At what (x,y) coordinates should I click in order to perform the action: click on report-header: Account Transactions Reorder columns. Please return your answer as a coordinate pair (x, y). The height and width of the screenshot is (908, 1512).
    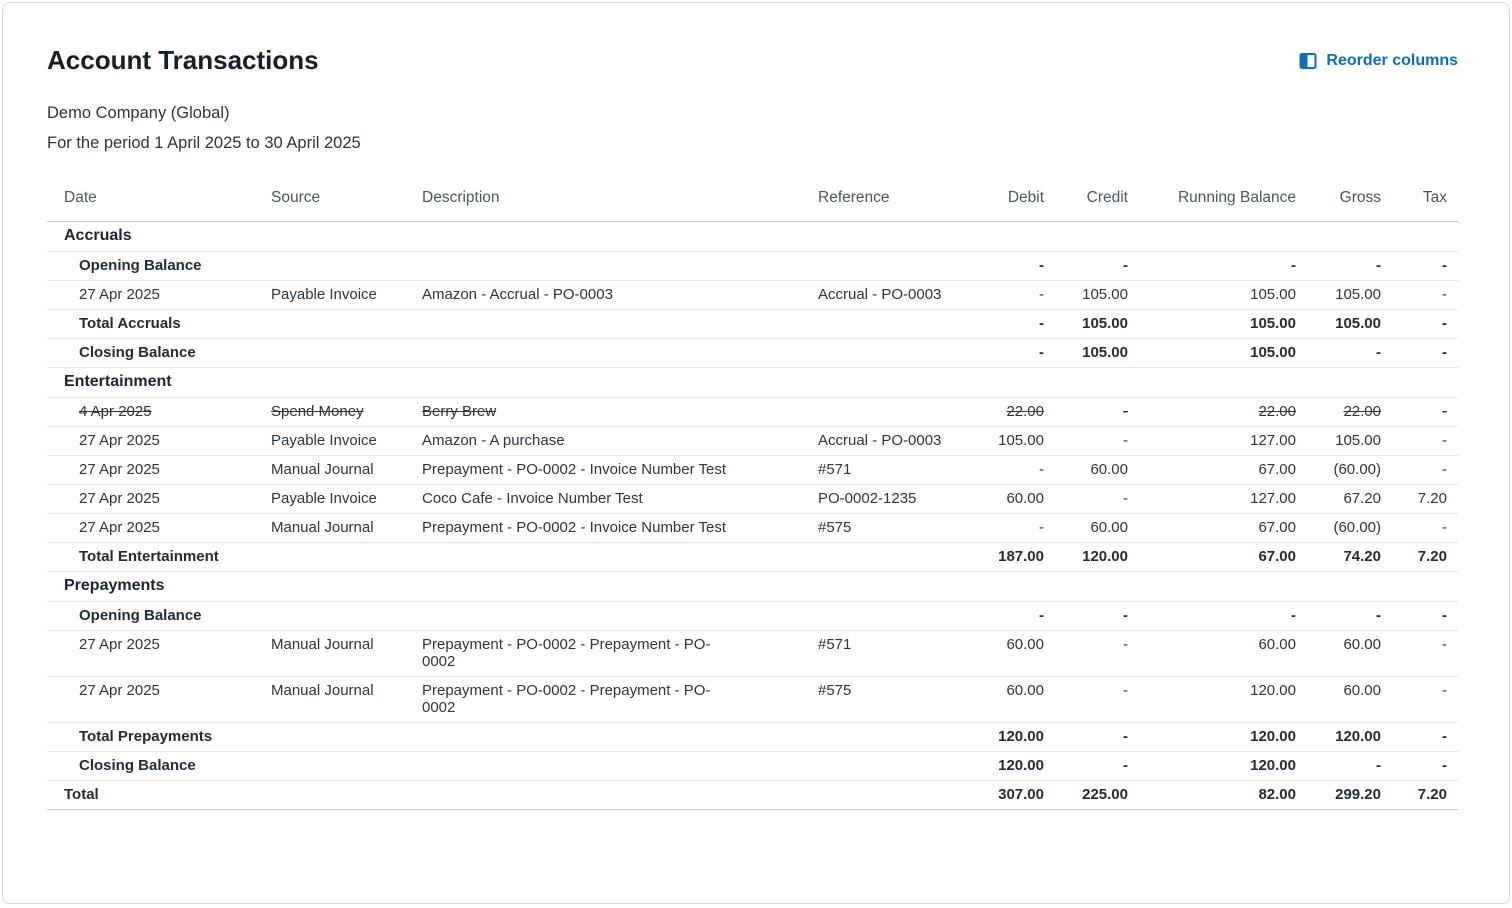
    Looking at the image, I should click on (752, 60).